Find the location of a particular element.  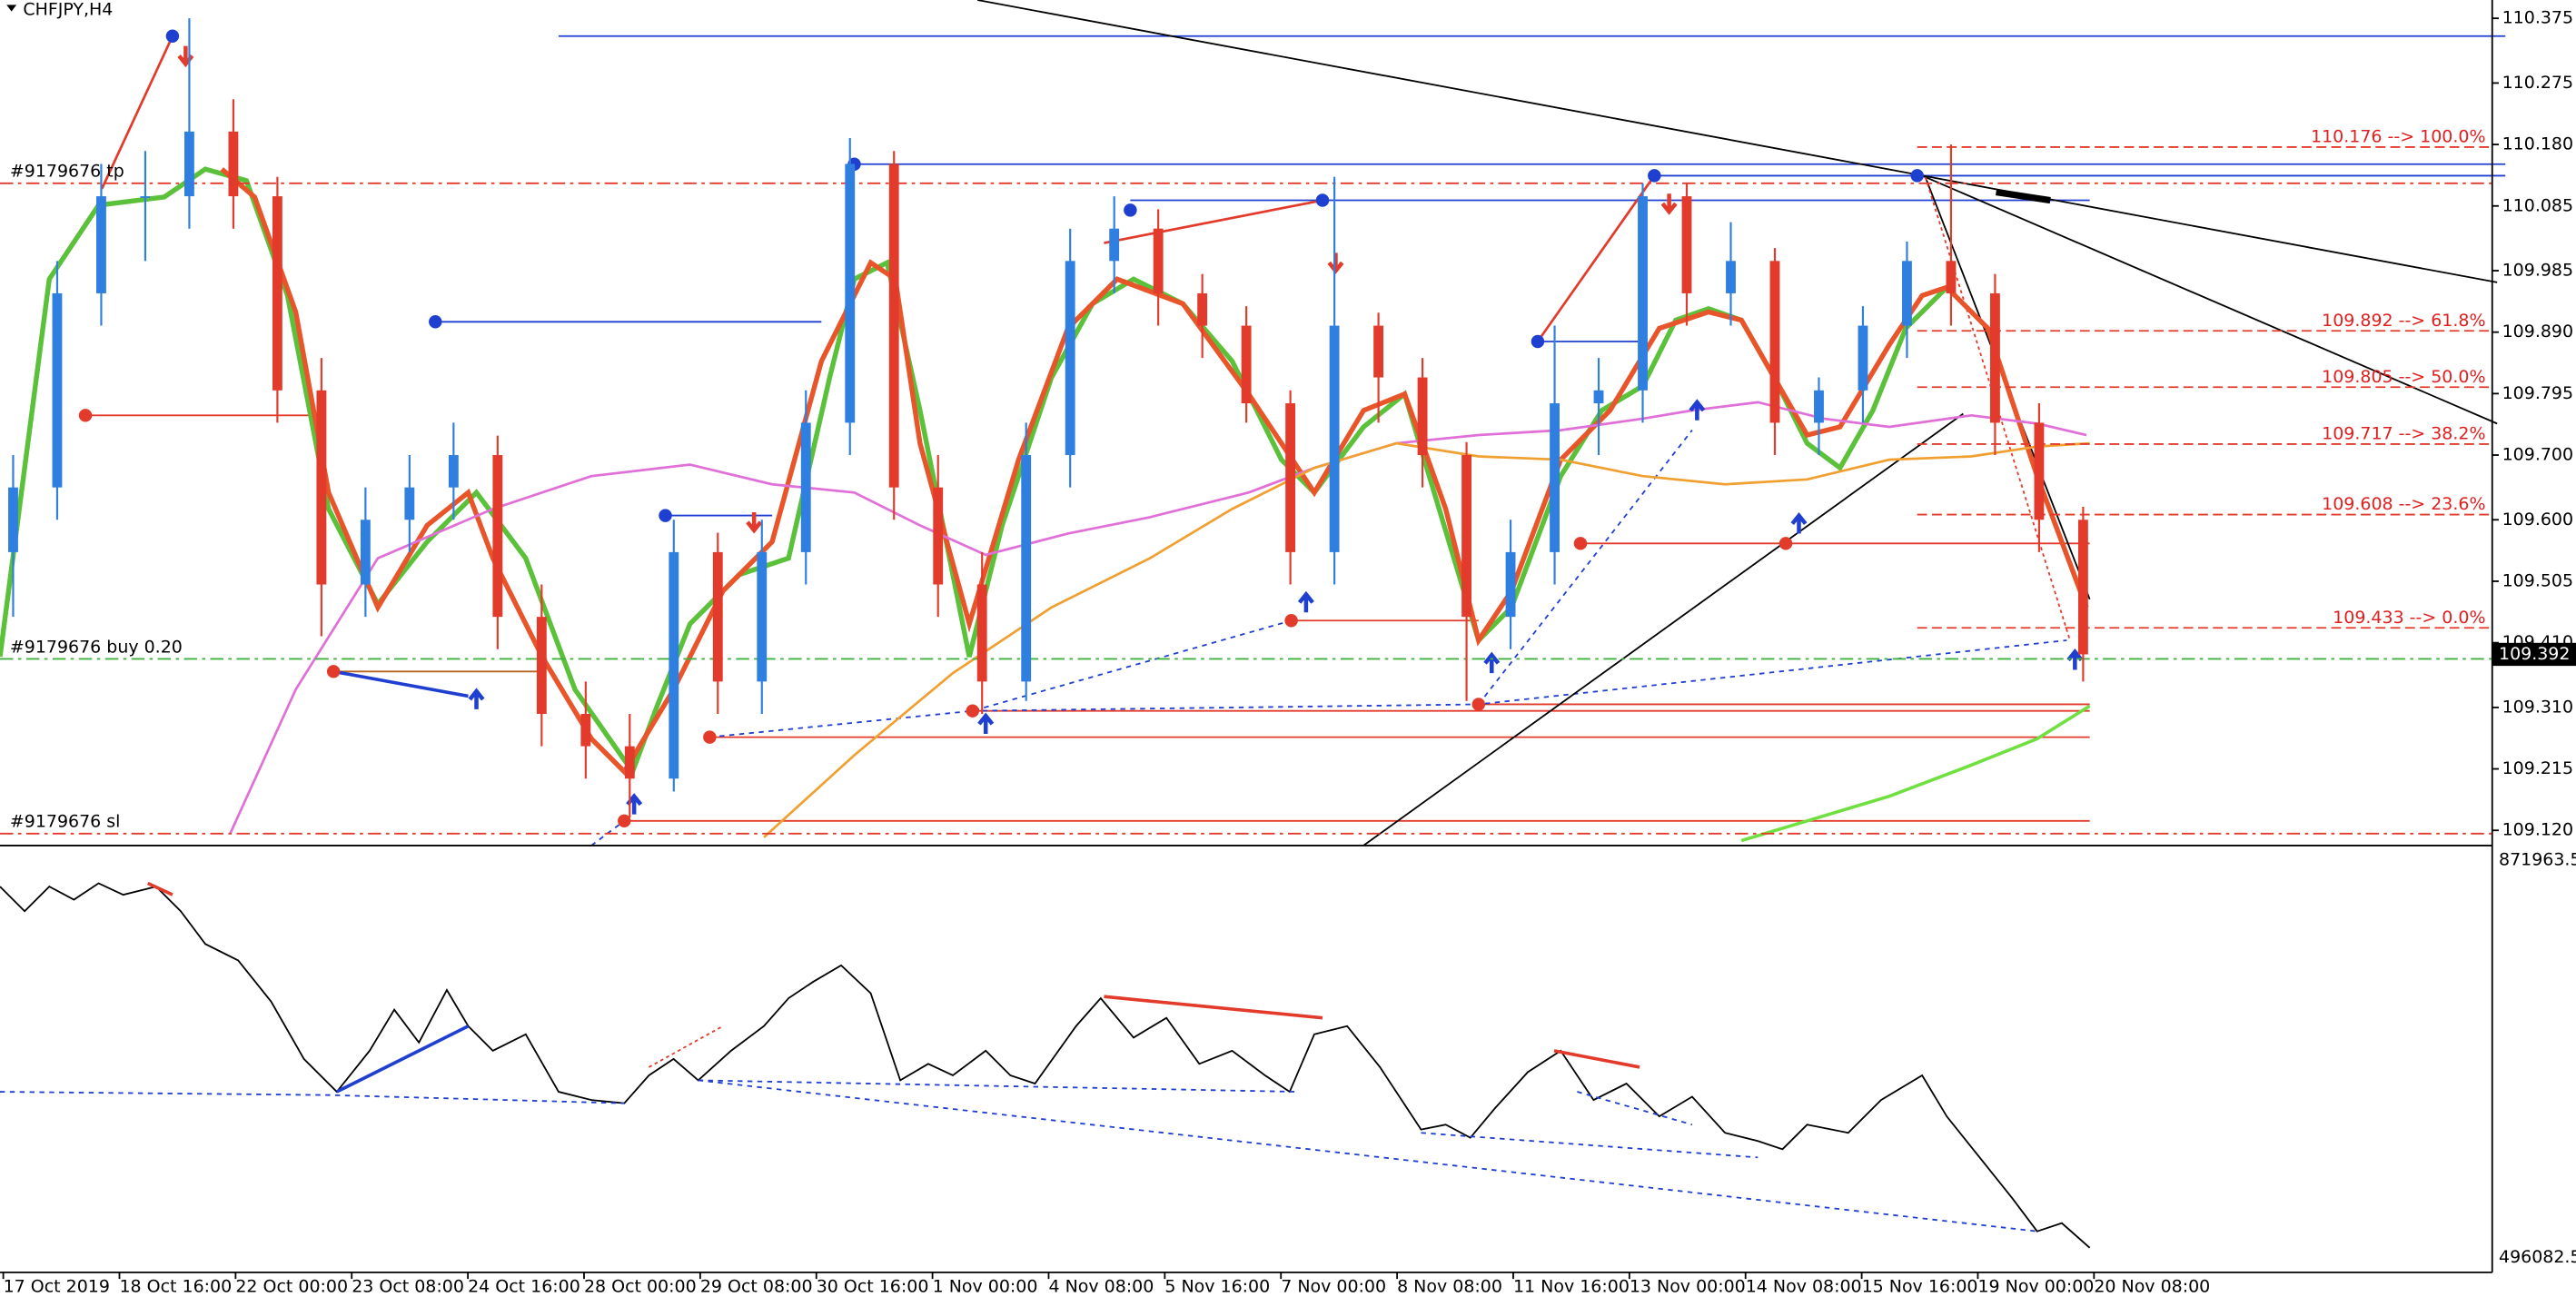

y-tick-label: 110.180 is located at coordinates (2537, 144).